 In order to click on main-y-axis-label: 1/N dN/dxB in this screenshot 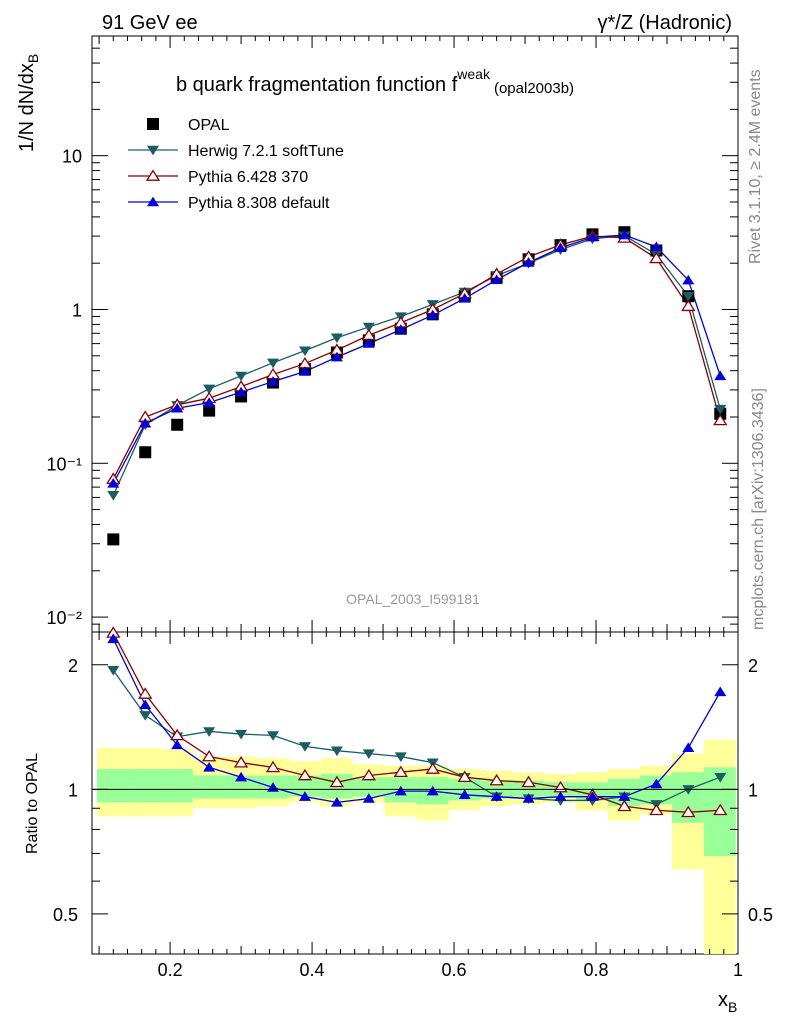, I will do `click(28, 103)`.